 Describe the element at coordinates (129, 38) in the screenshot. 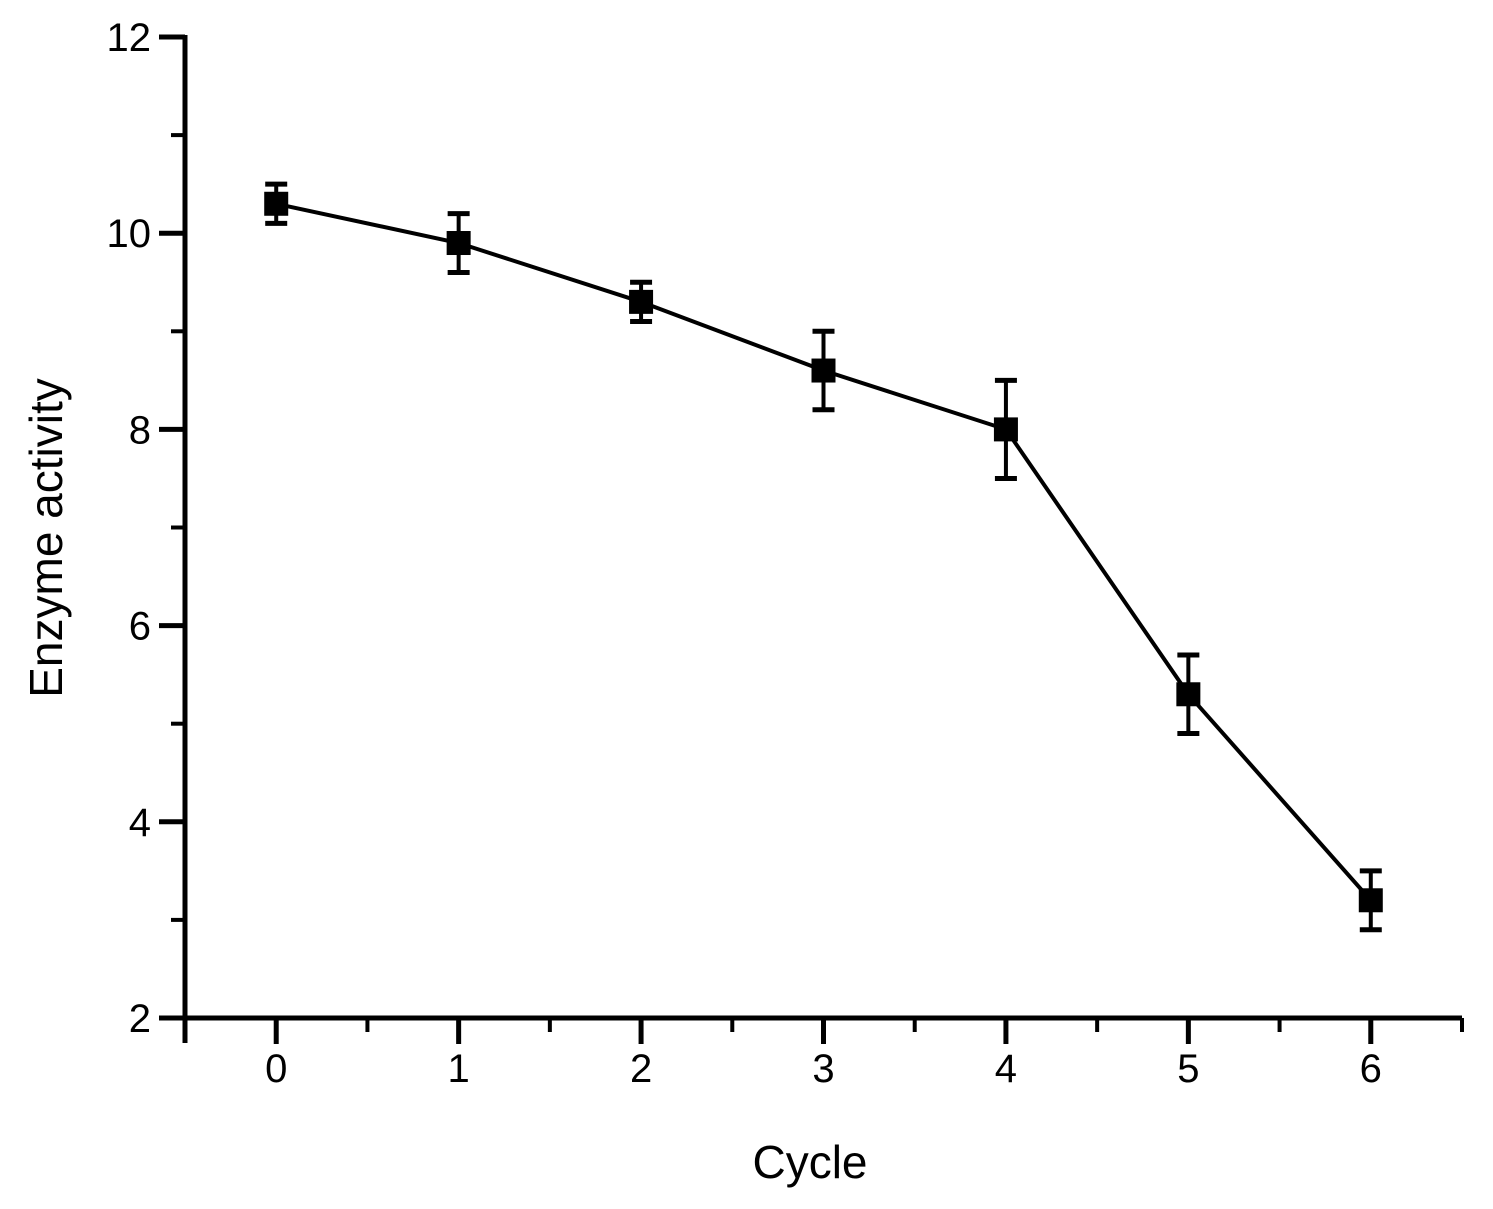

I see `y-tick-label: 12` at that location.